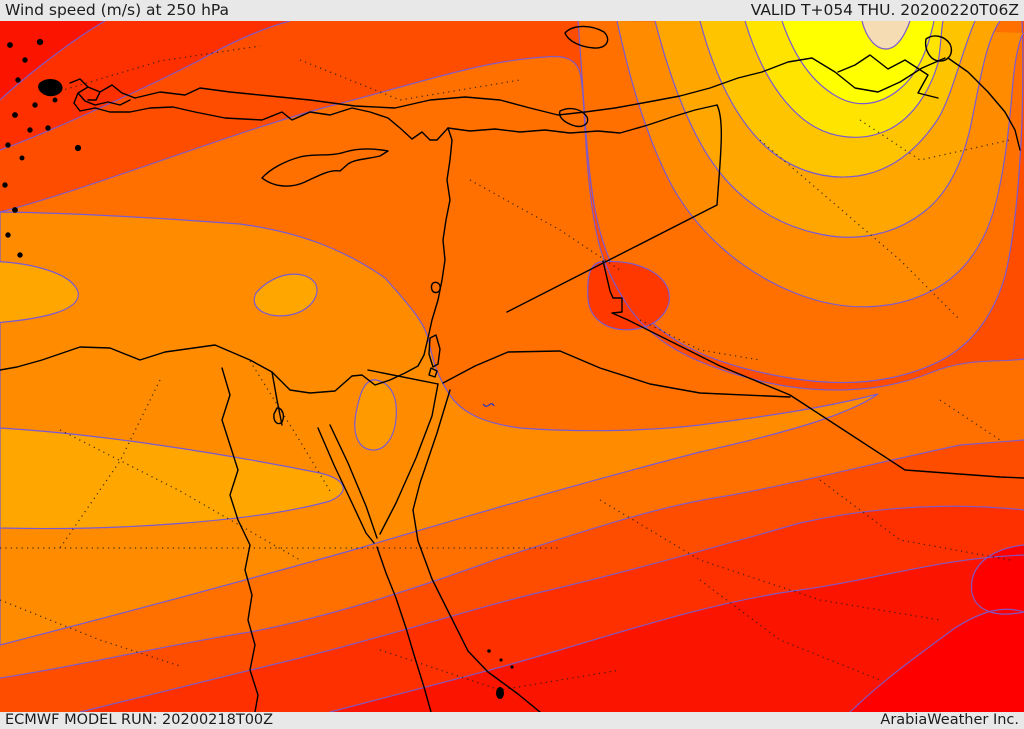 The image size is (1024, 729). Describe the element at coordinates (402, 256) in the screenshot. I see `levant-coast` at that location.